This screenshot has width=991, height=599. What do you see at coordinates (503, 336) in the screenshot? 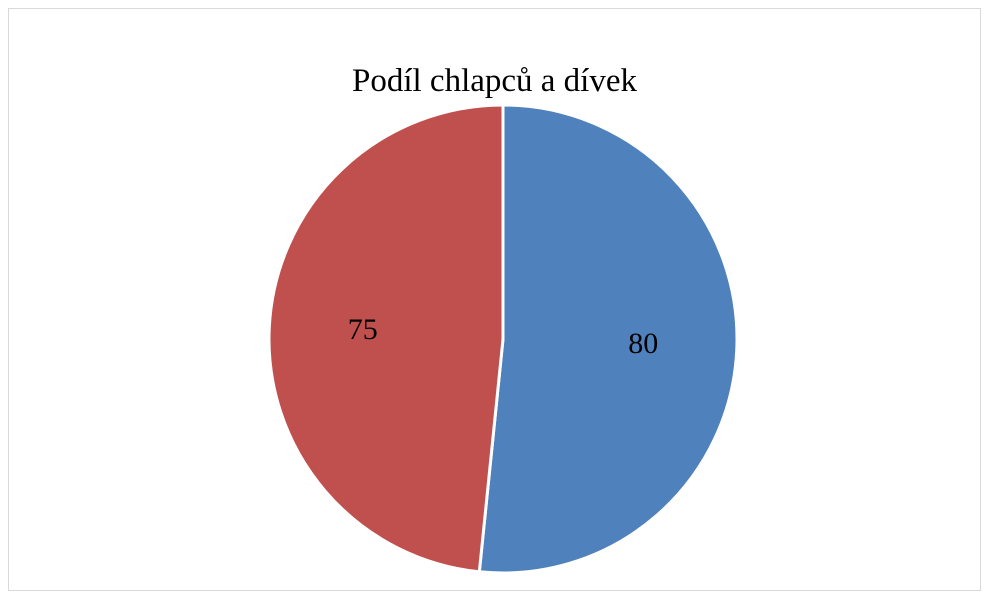
I see `pie-labels: 80 75` at bounding box center [503, 336].